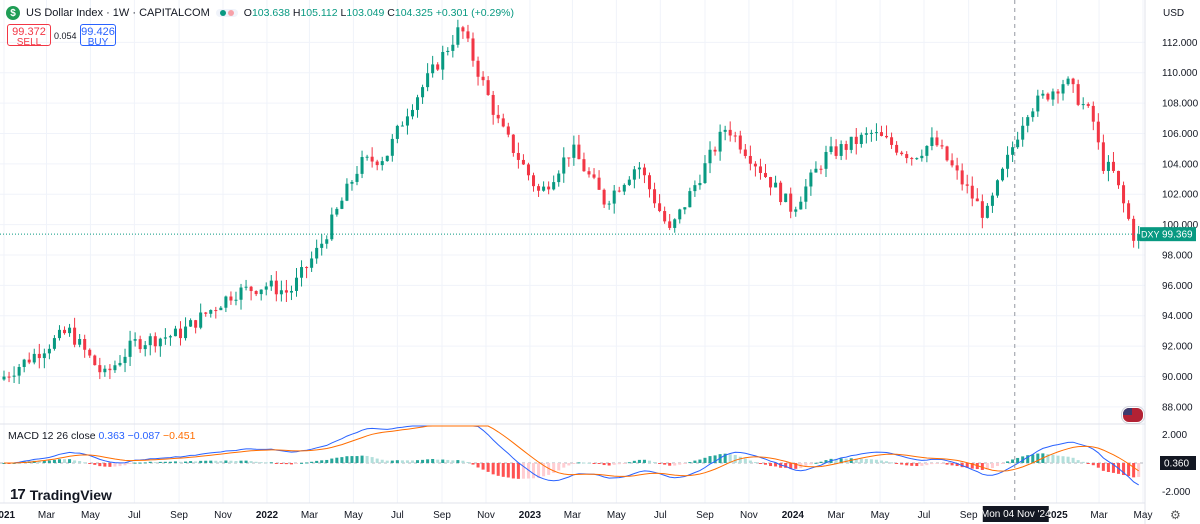 Image resolution: width=1200 pixels, height=524 pixels. Describe the element at coordinates (1174, 13) in the screenshot. I see `currency-label: USD` at that location.